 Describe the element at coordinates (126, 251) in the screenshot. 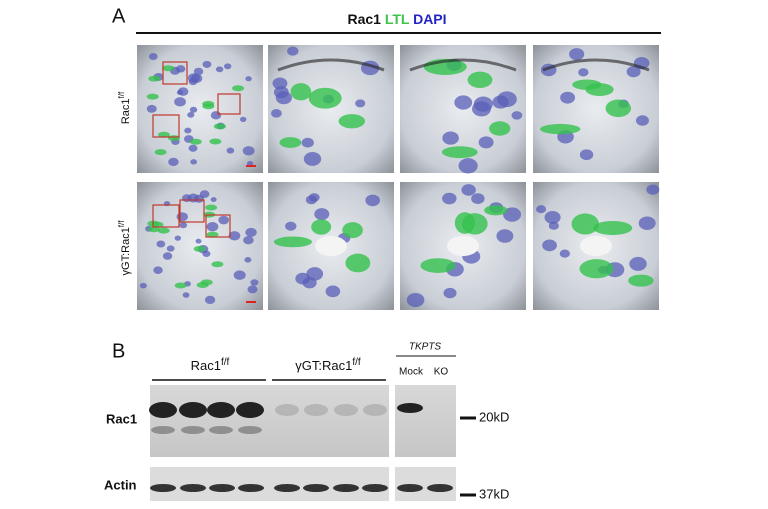

I see `row-base: γGT:Rac1` at that location.